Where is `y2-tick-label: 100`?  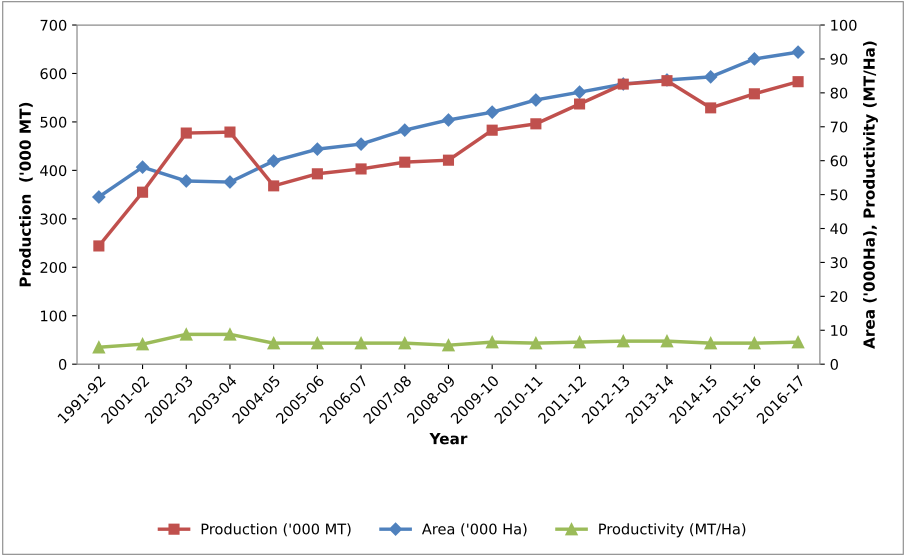 y2-tick-label: 100 is located at coordinates (844, 25).